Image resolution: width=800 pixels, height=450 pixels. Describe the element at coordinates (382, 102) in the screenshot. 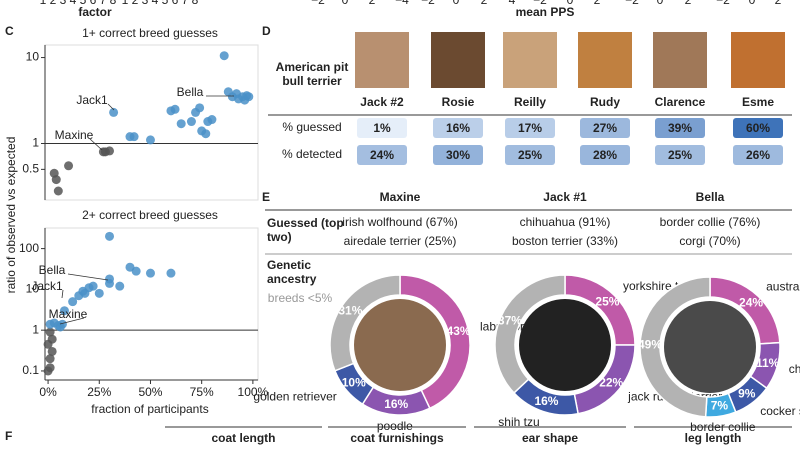

I see `dog-name: Jack #2` at that location.